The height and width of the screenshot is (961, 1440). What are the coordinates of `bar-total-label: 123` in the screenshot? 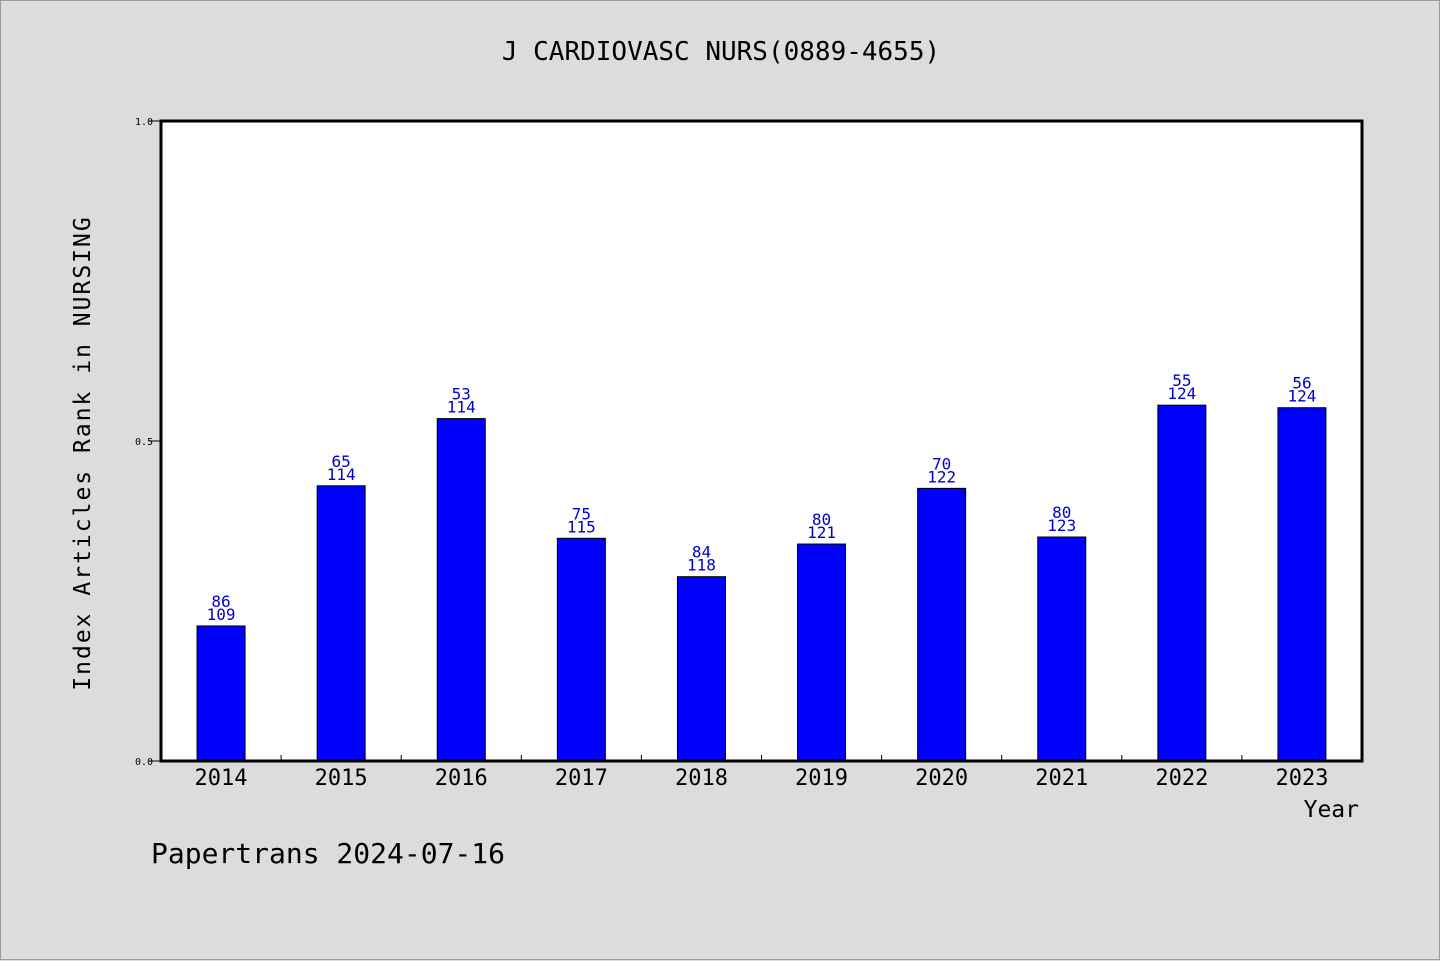 It's located at (1061, 525).